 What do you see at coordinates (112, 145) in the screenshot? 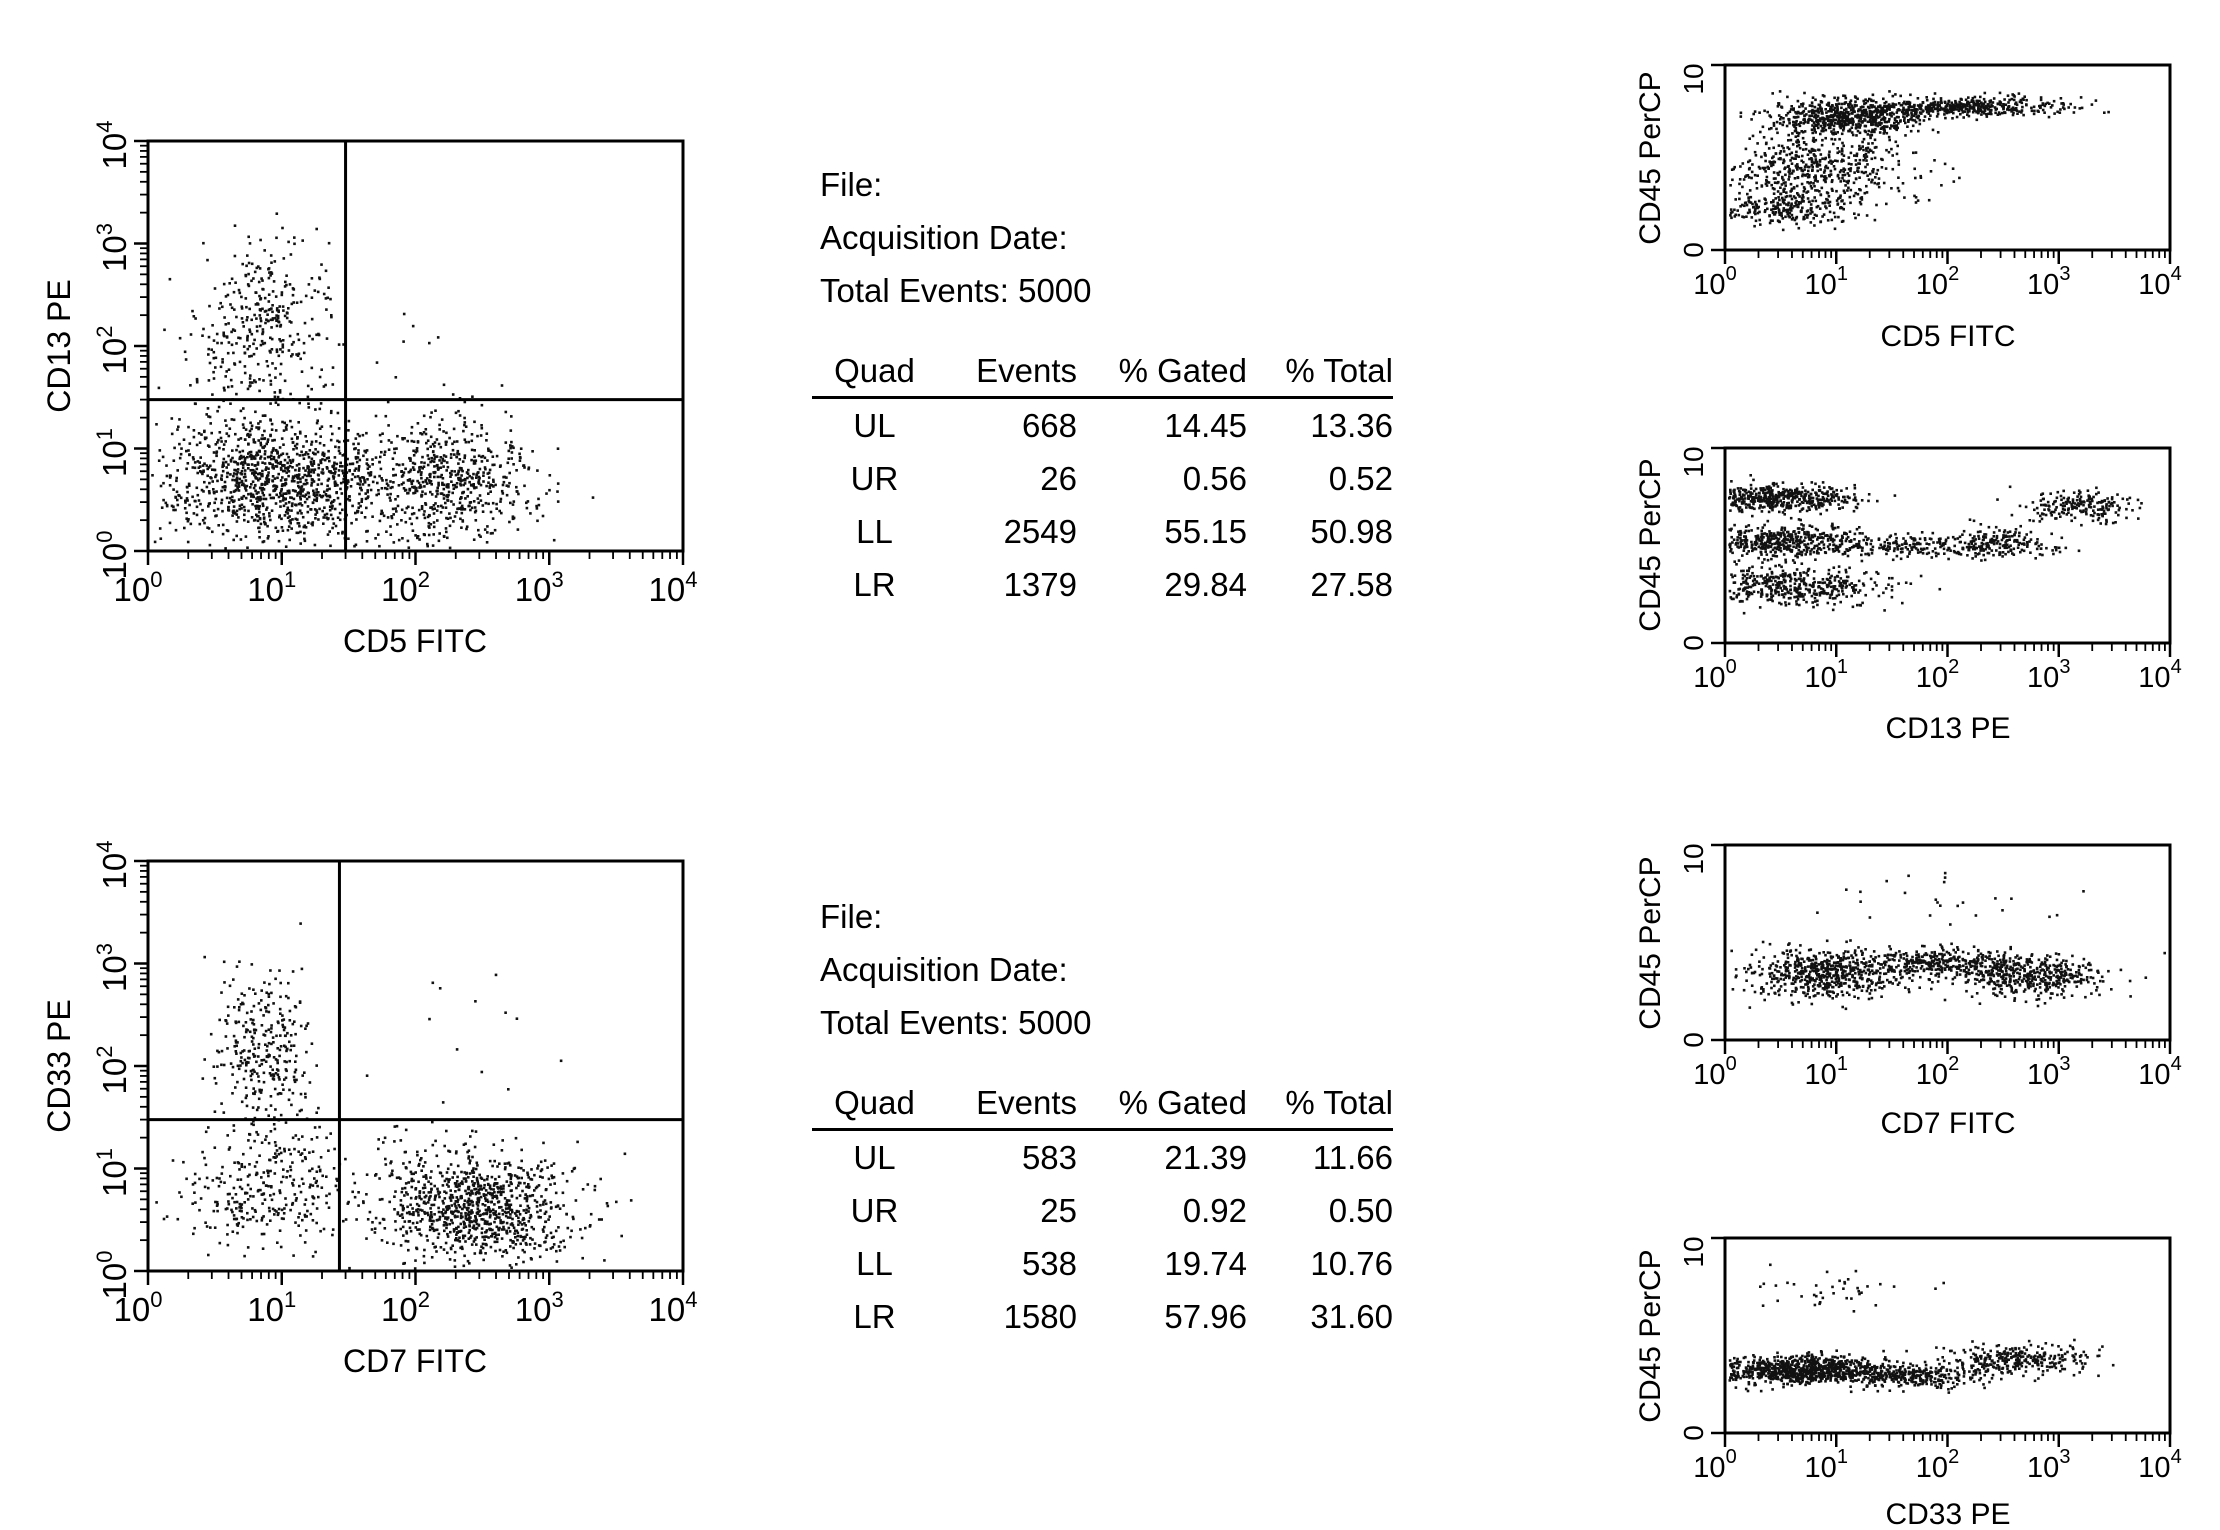
I see `y-tick-label: 104` at bounding box center [112, 145].